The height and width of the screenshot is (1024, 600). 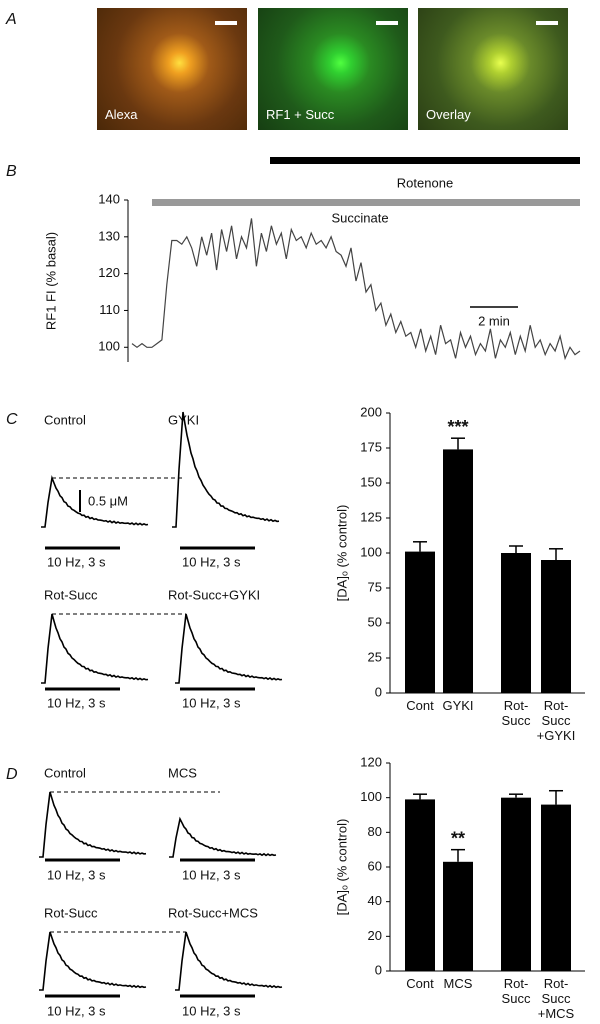 I want to click on x-tick-label: GYKI, so click(x=458, y=705).